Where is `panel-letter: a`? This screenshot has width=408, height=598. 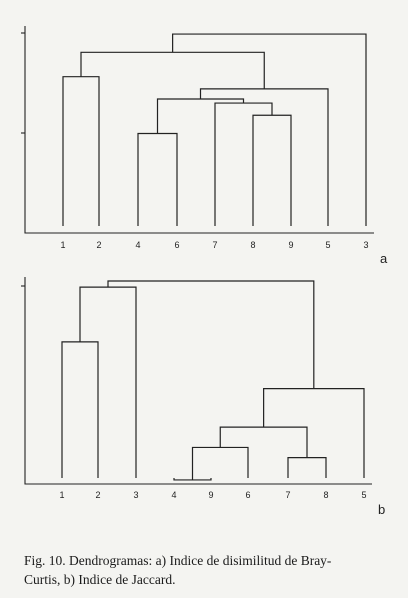
panel-letter: a is located at coordinates (384, 258).